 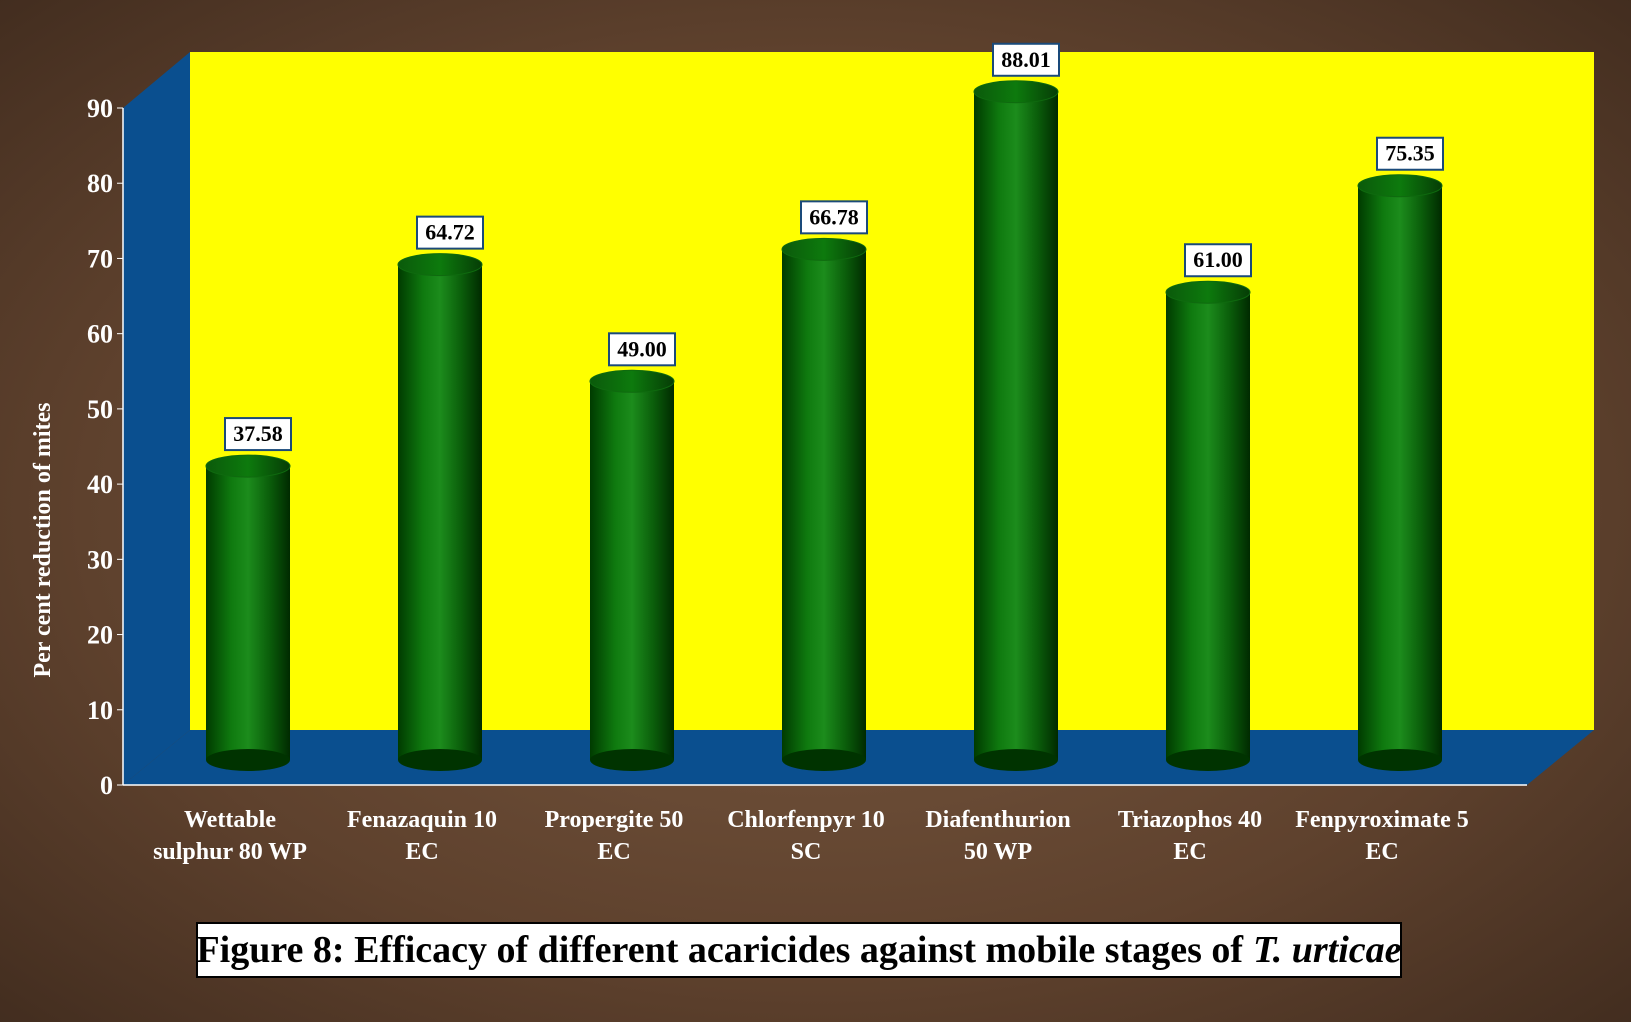 I want to click on x-tick-label-line: SC, so click(x=806, y=852).